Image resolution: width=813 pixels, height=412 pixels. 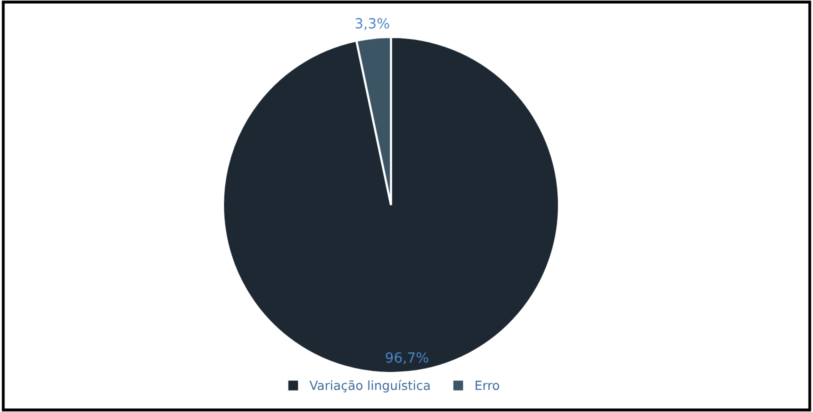 What do you see at coordinates (370, 386) in the screenshot?
I see `legend-label: Variação linguística` at bounding box center [370, 386].